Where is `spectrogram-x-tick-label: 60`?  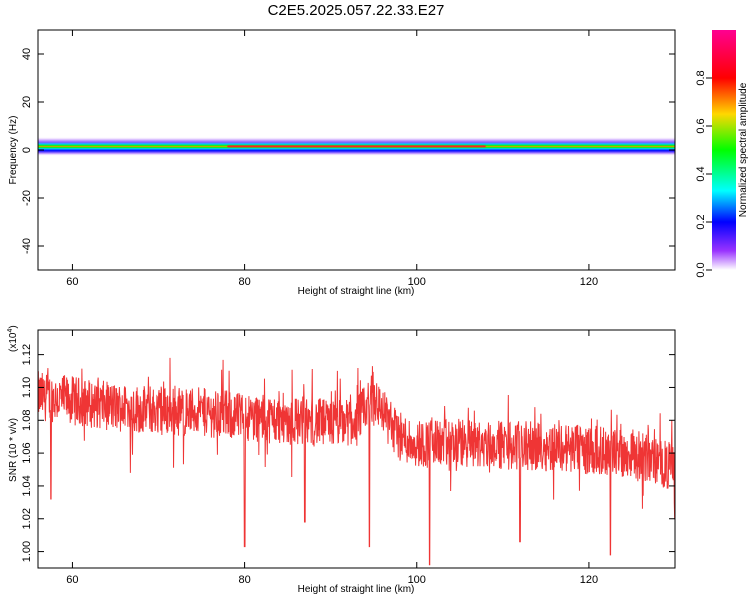 spectrogram-x-tick-label: 60 is located at coordinates (72, 282).